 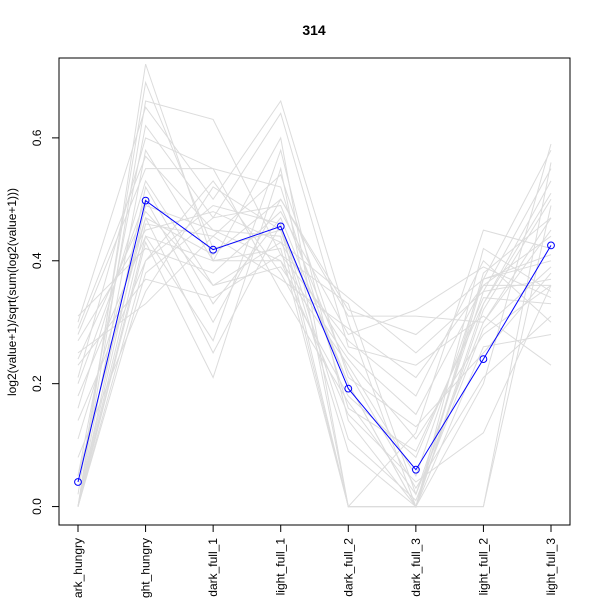 I want to click on x-tick-label: light_full_2, so click(x=483, y=567).